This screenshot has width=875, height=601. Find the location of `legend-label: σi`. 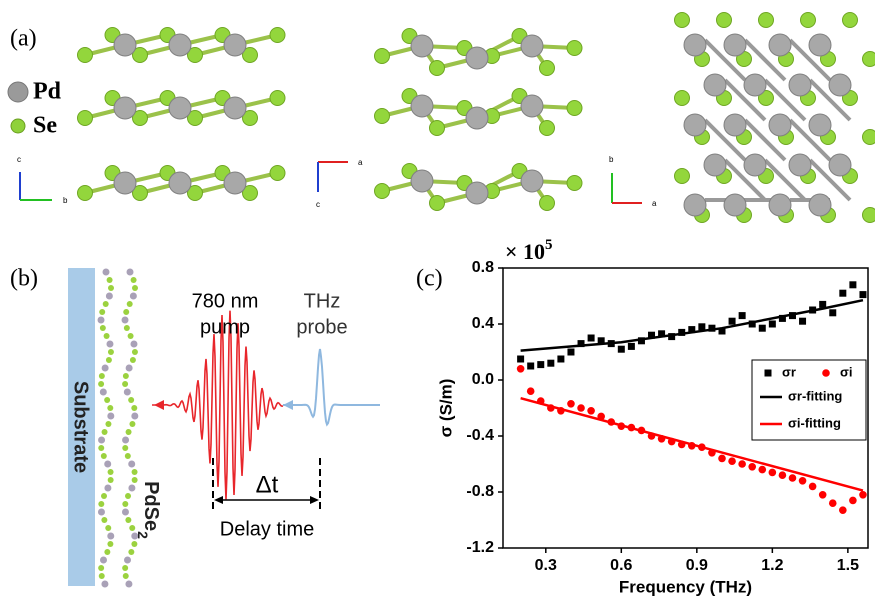

legend-label: σi is located at coordinates (846, 371).